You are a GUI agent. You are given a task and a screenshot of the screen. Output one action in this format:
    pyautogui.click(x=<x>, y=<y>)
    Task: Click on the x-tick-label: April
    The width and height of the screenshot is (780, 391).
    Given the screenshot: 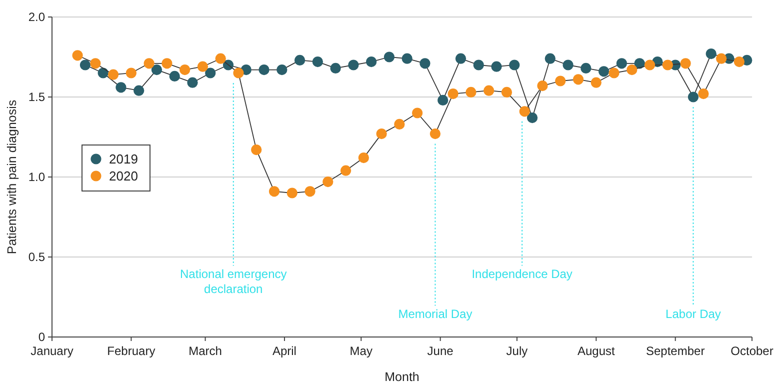 What is the action you would take?
    pyautogui.click(x=284, y=351)
    